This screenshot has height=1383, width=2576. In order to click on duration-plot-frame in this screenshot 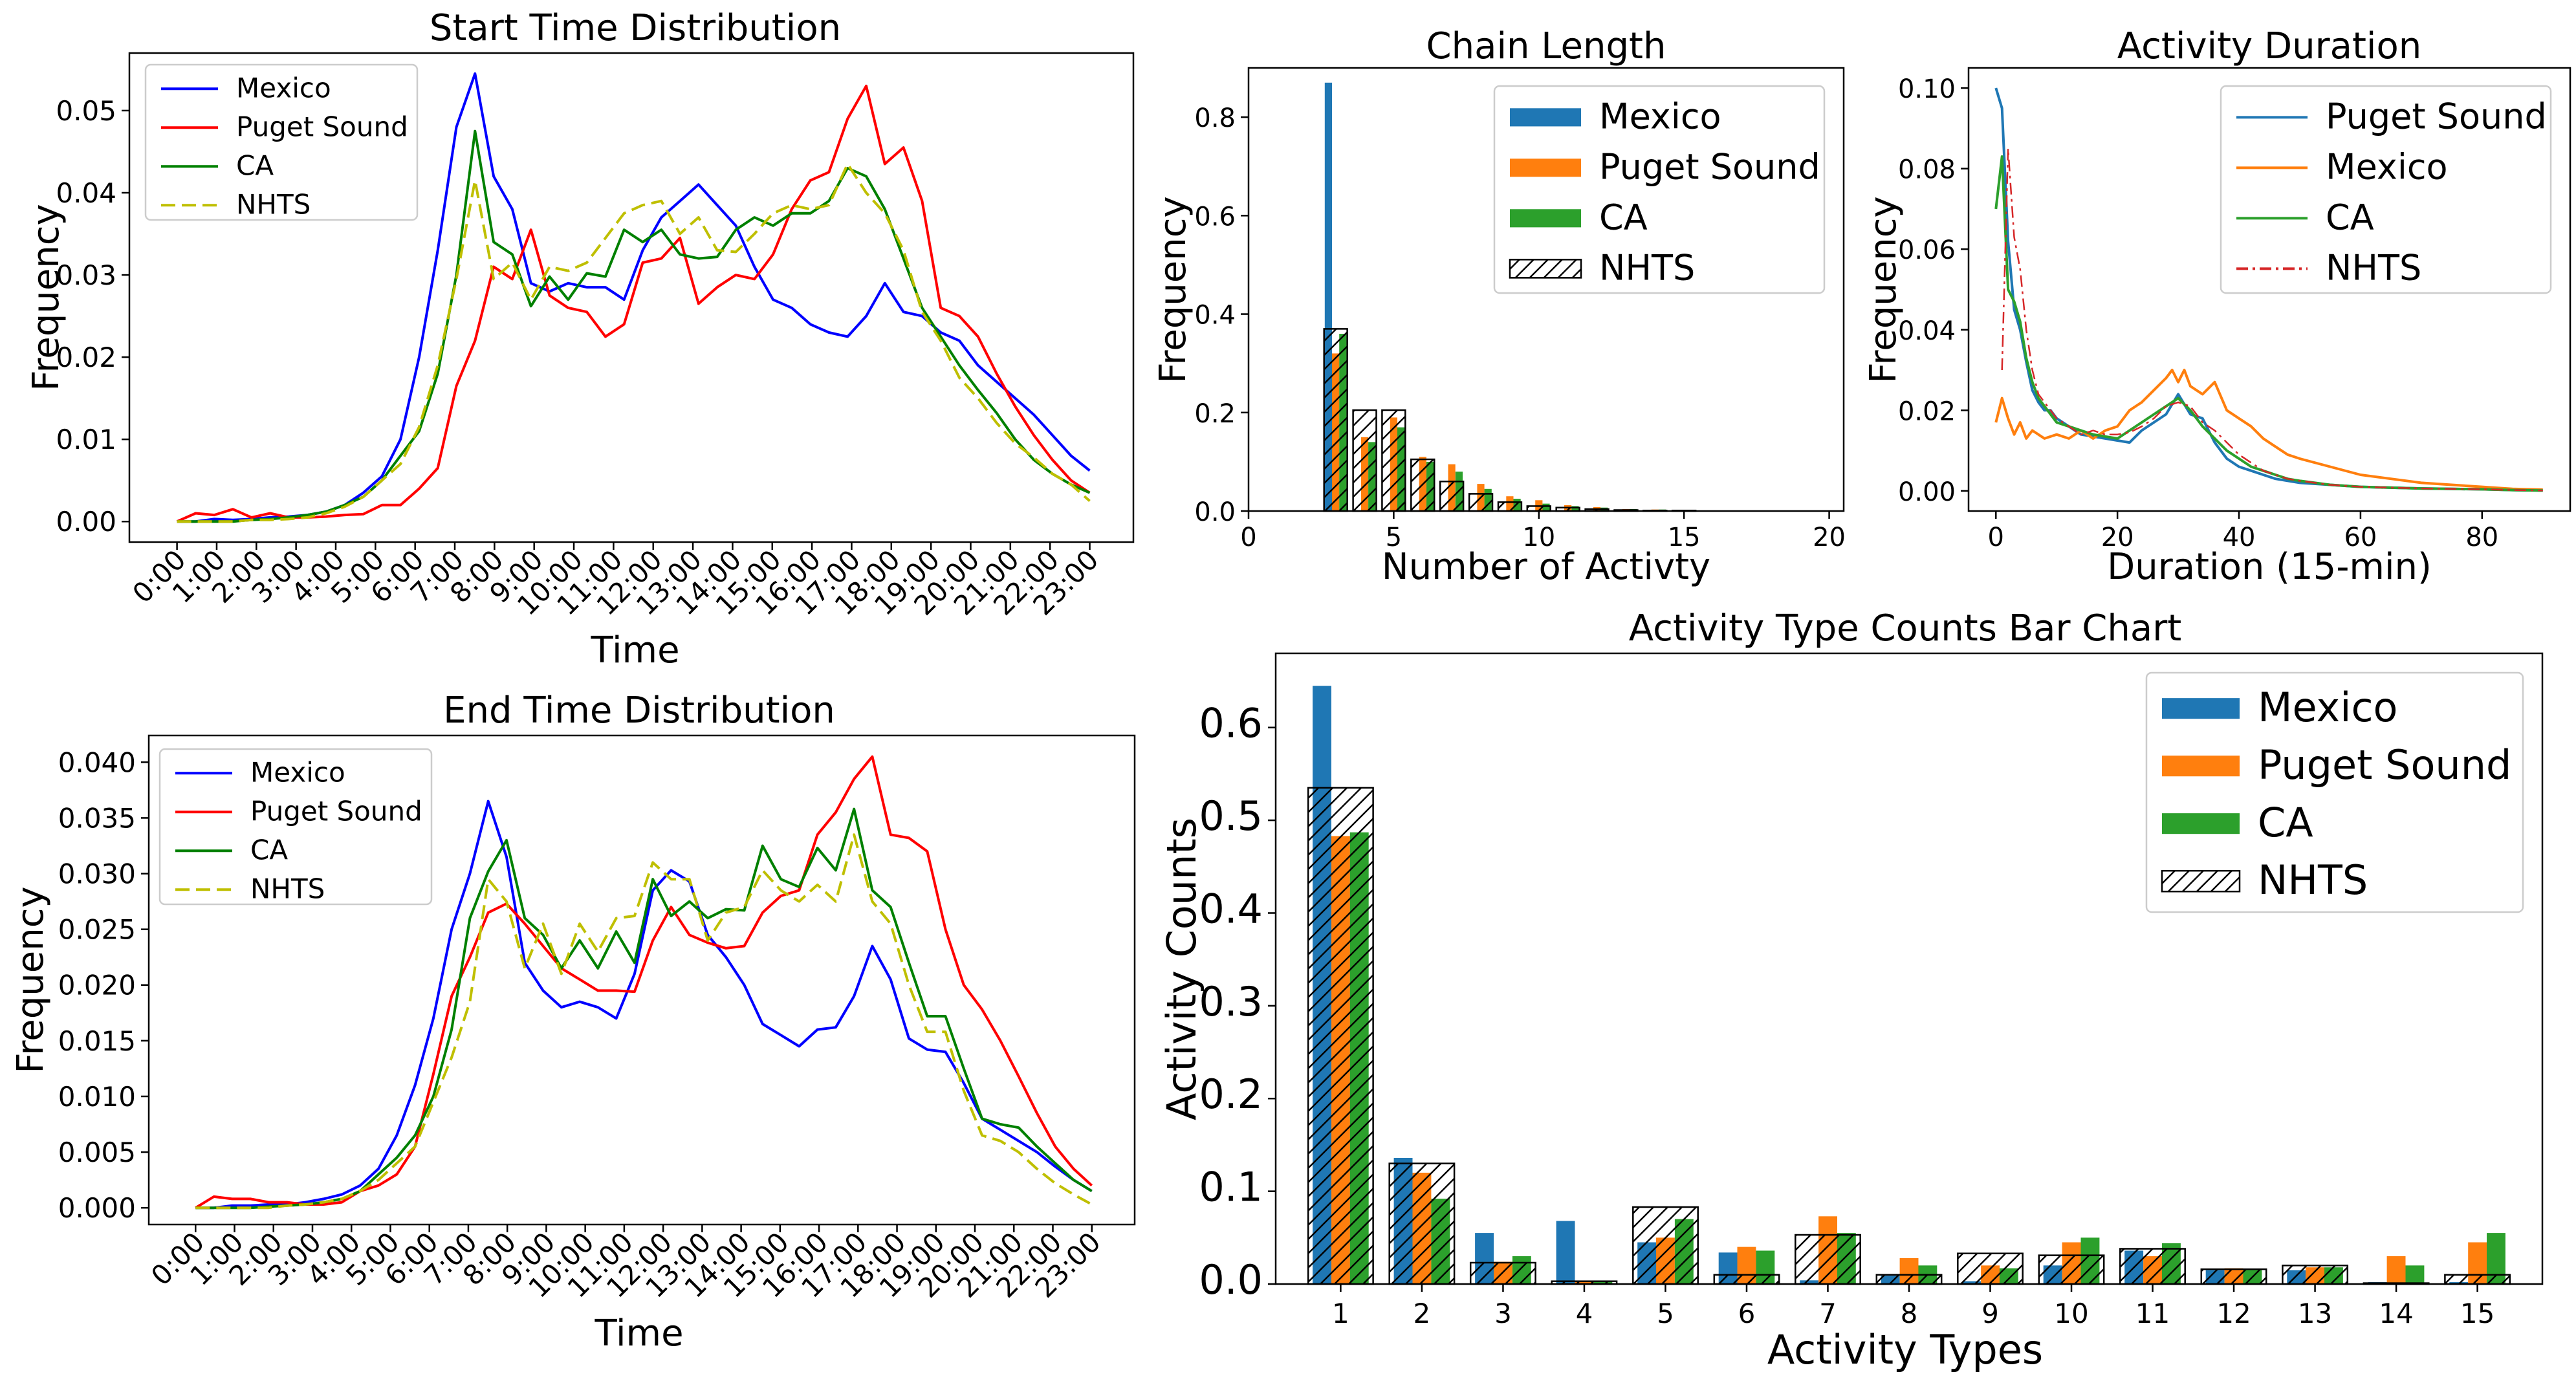, I will do `click(2269, 289)`.